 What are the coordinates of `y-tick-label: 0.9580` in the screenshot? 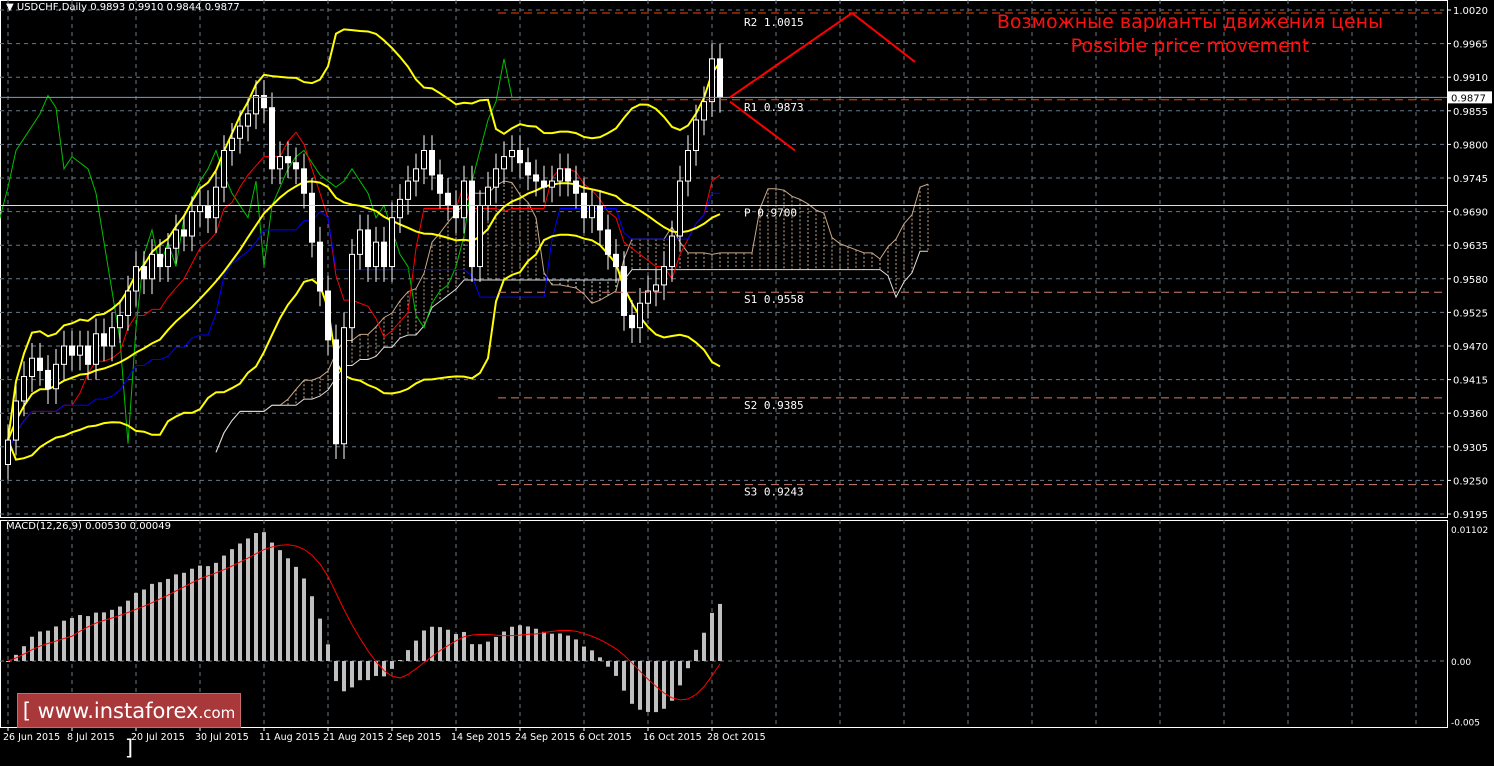 It's located at (1470, 280).